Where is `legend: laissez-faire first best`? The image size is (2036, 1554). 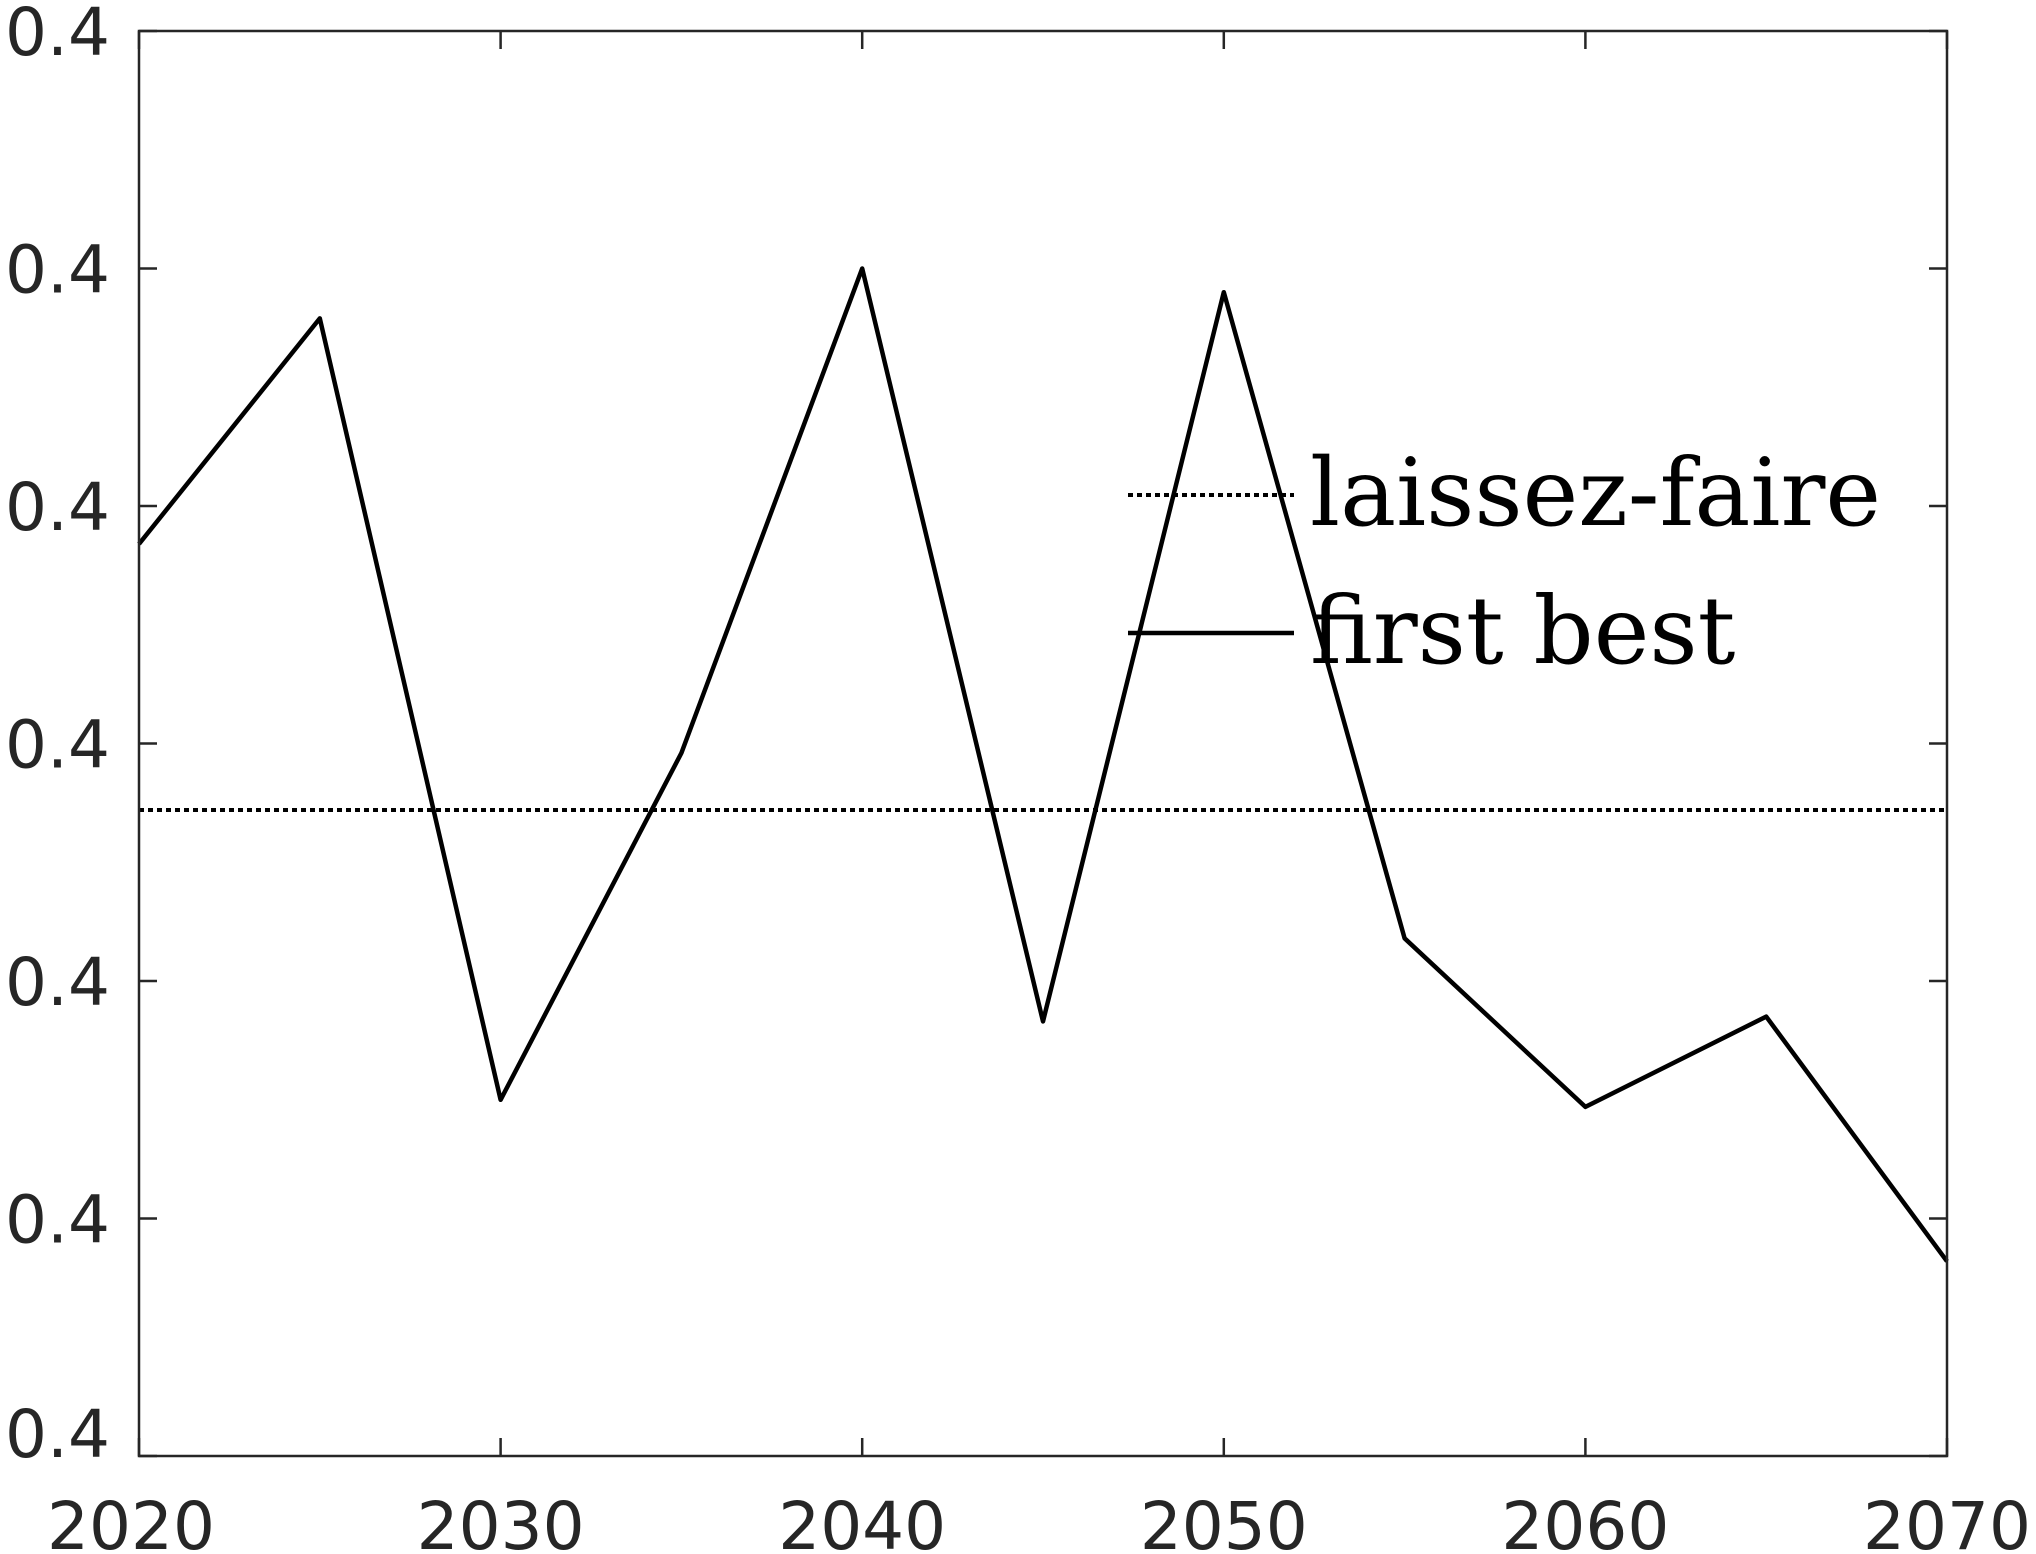
legend: laissez-faire first best is located at coordinates (1504, 562).